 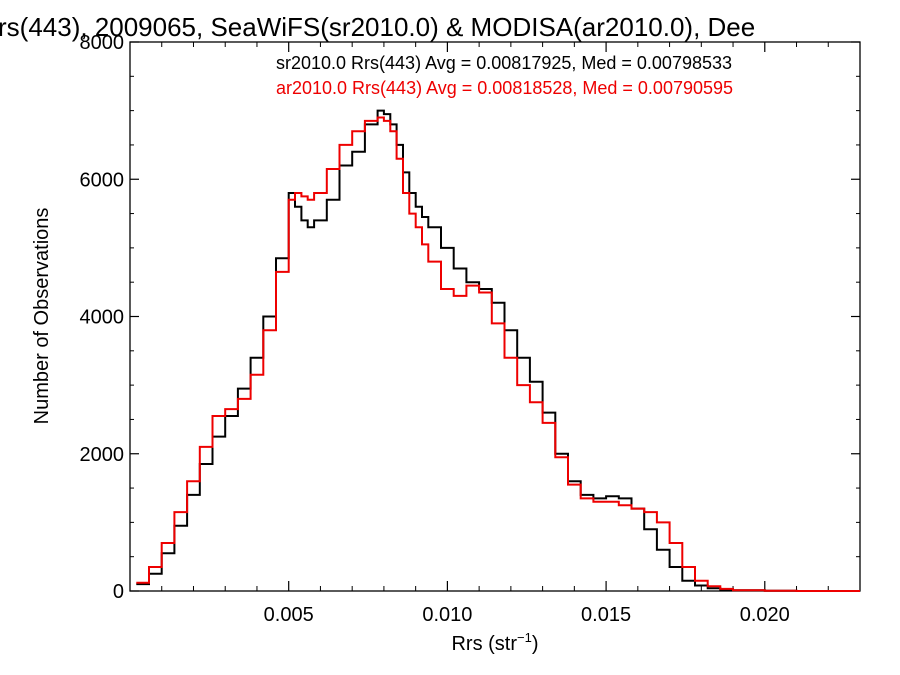 What do you see at coordinates (535, 644) in the screenshot?
I see `x-axis-label-close: )` at bounding box center [535, 644].